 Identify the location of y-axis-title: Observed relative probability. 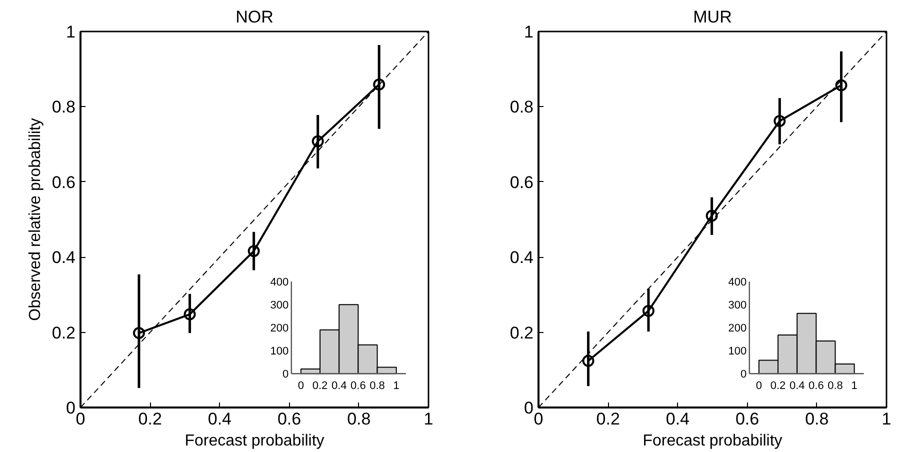
(35, 219).